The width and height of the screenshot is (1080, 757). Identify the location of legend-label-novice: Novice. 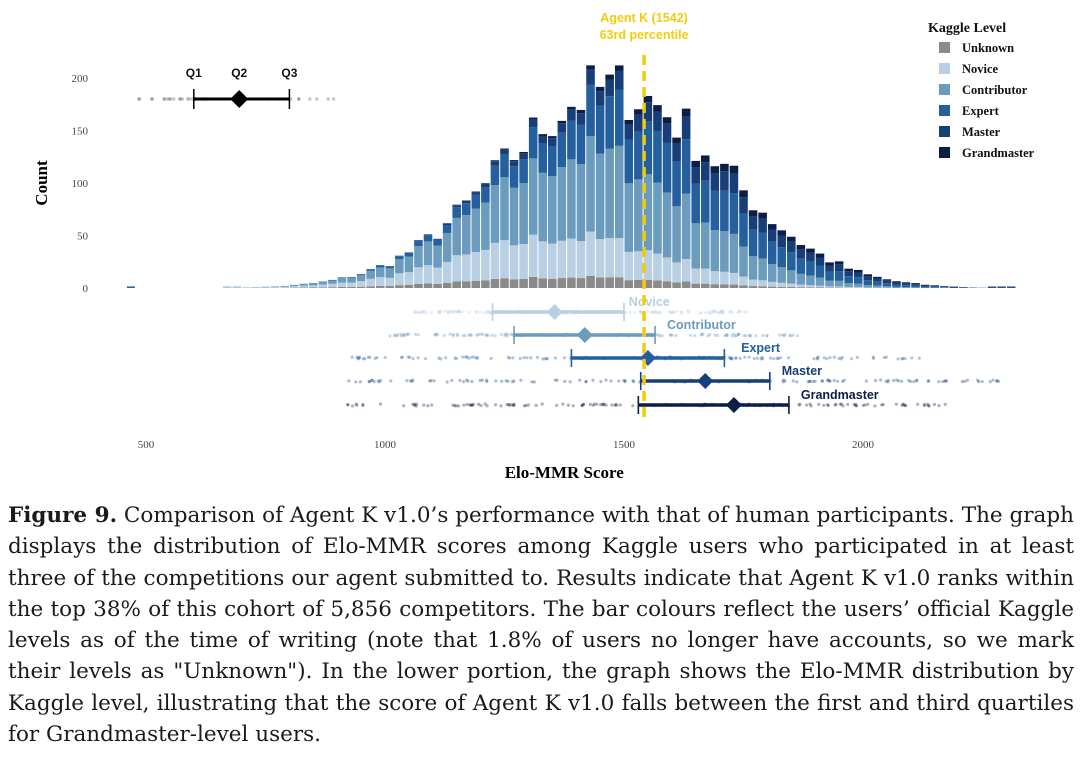
(980, 69).